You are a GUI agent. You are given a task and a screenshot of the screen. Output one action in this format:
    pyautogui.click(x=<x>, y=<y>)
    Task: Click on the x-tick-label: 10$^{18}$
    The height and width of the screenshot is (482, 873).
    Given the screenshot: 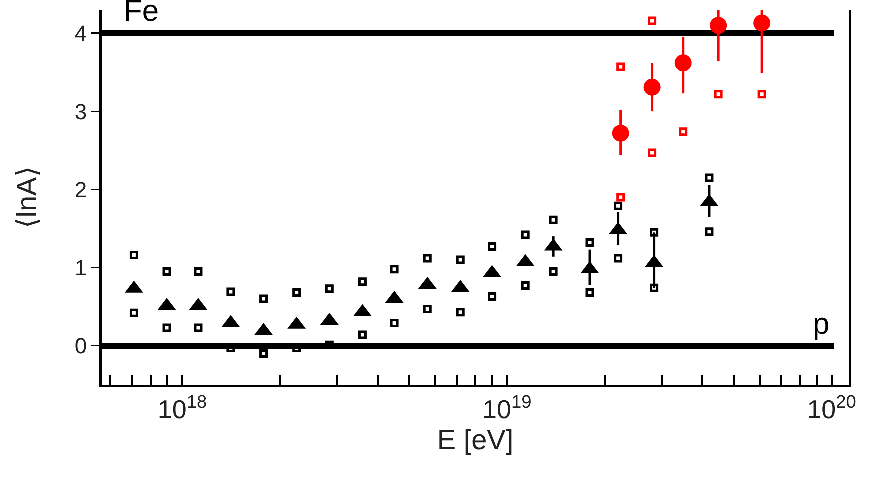 What is the action you would take?
    pyautogui.click(x=183, y=408)
    